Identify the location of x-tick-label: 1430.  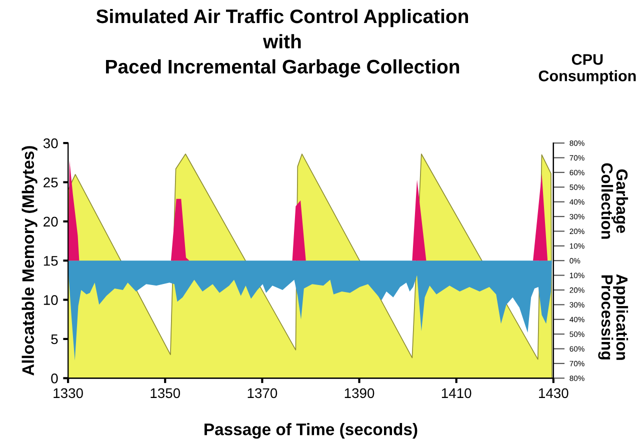
(553, 393).